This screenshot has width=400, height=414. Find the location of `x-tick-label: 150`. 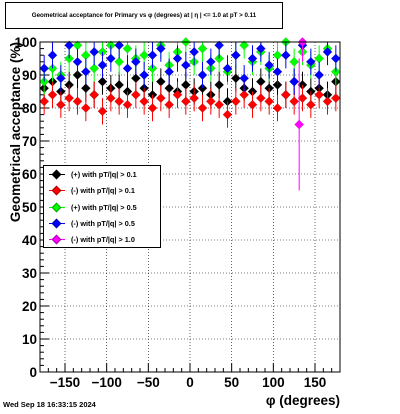

x-tick-label: 150 is located at coordinates (315, 382).